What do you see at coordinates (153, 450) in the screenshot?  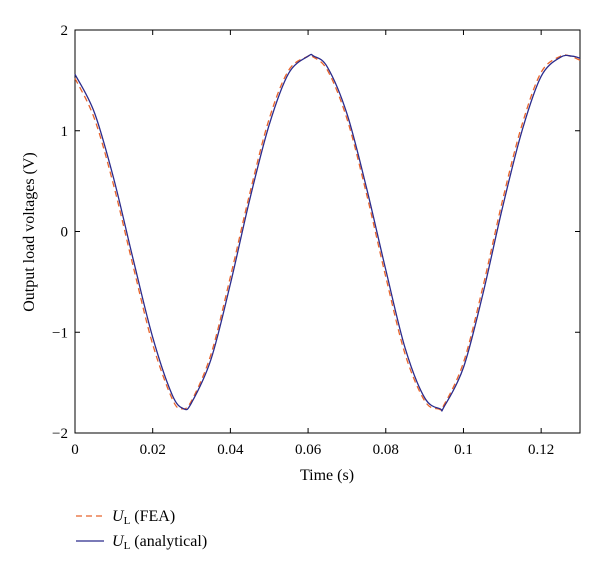 I see `x-tick-label: 0.02` at bounding box center [153, 450].